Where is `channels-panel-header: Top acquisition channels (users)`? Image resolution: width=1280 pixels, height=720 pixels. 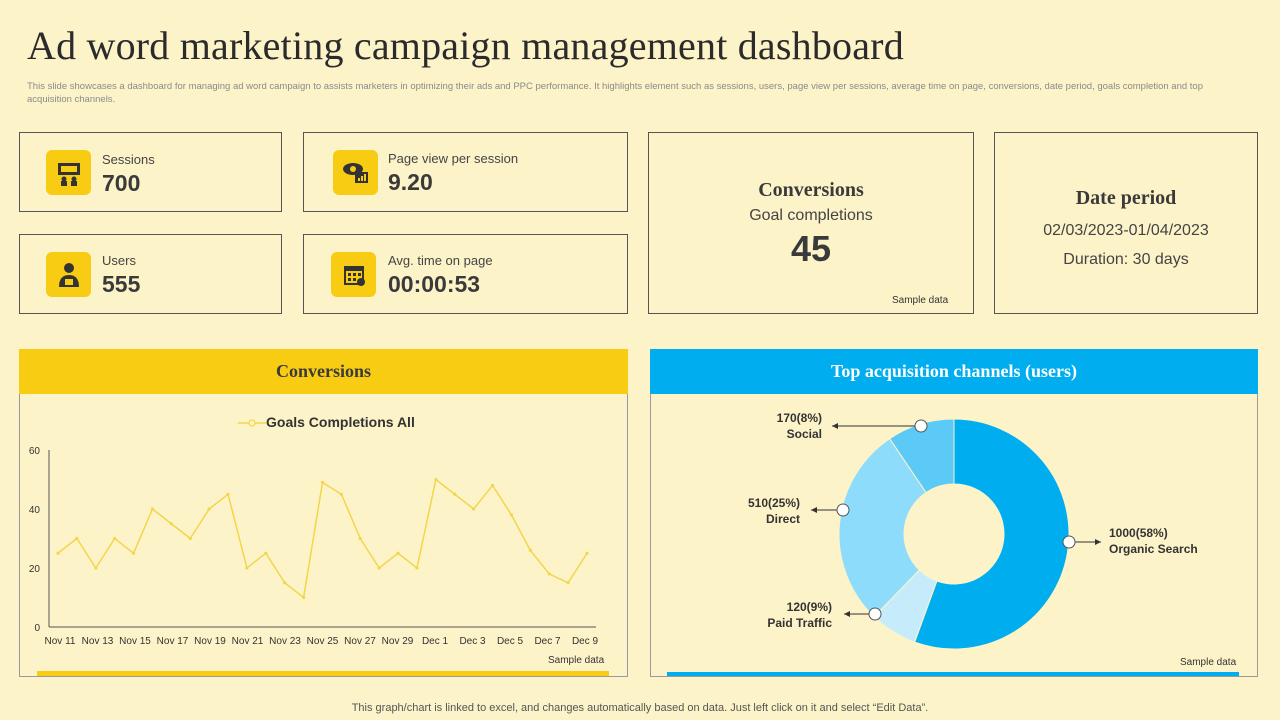 channels-panel-header: Top acquisition channels (users) is located at coordinates (954, 371).